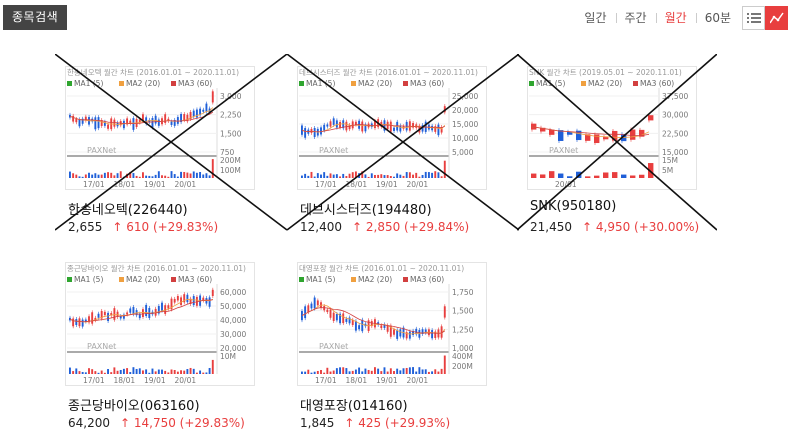 The image size is (800, 434). Describe the element at coordinates (153, 72) in the screenshot. I see `chart-title: 한송네오텍 월간 차트 (2016.01.01 ~ 2020.11.01)` at that location.